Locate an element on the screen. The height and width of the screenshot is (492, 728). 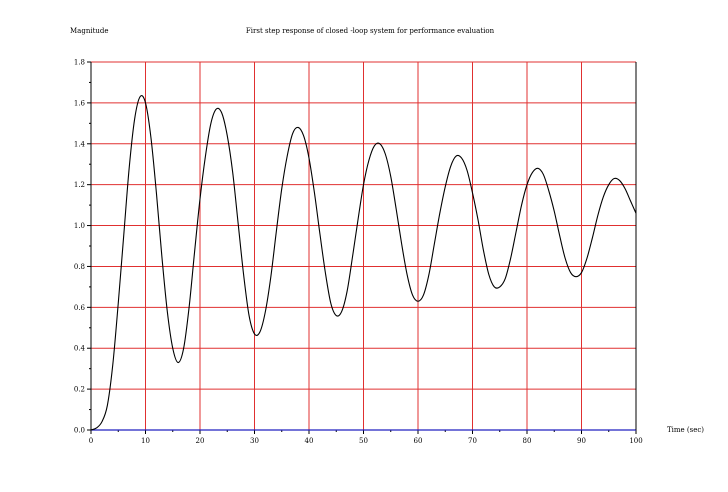
x-tick-label: 90 is located at coordinates (581, 441).